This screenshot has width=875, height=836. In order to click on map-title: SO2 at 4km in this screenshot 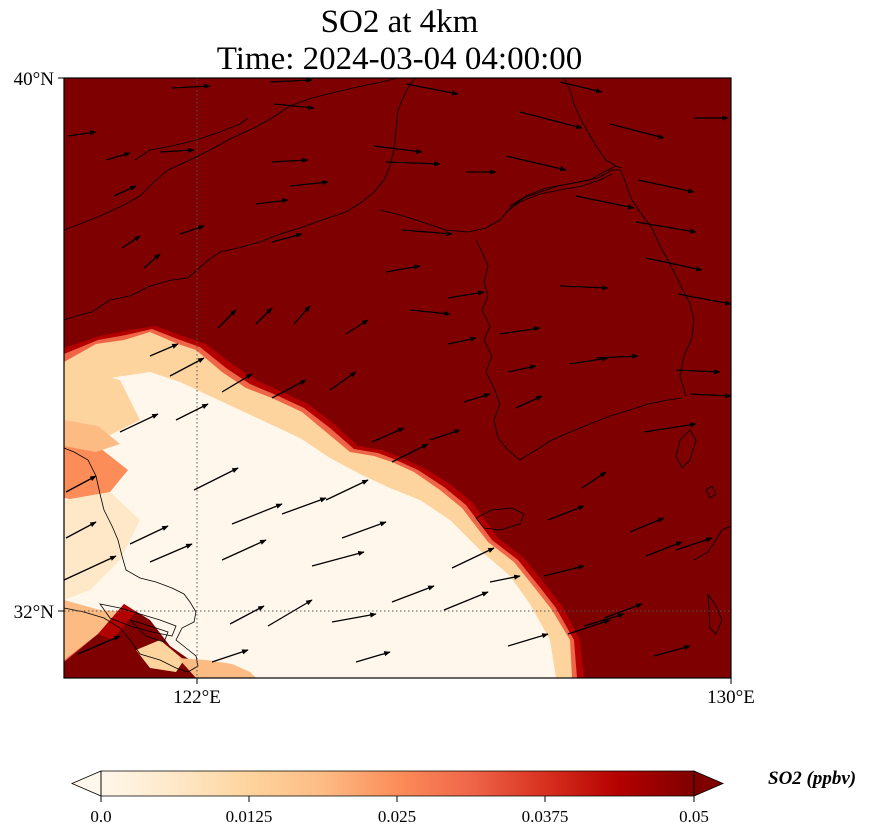, I will do `click(399, 22)`.